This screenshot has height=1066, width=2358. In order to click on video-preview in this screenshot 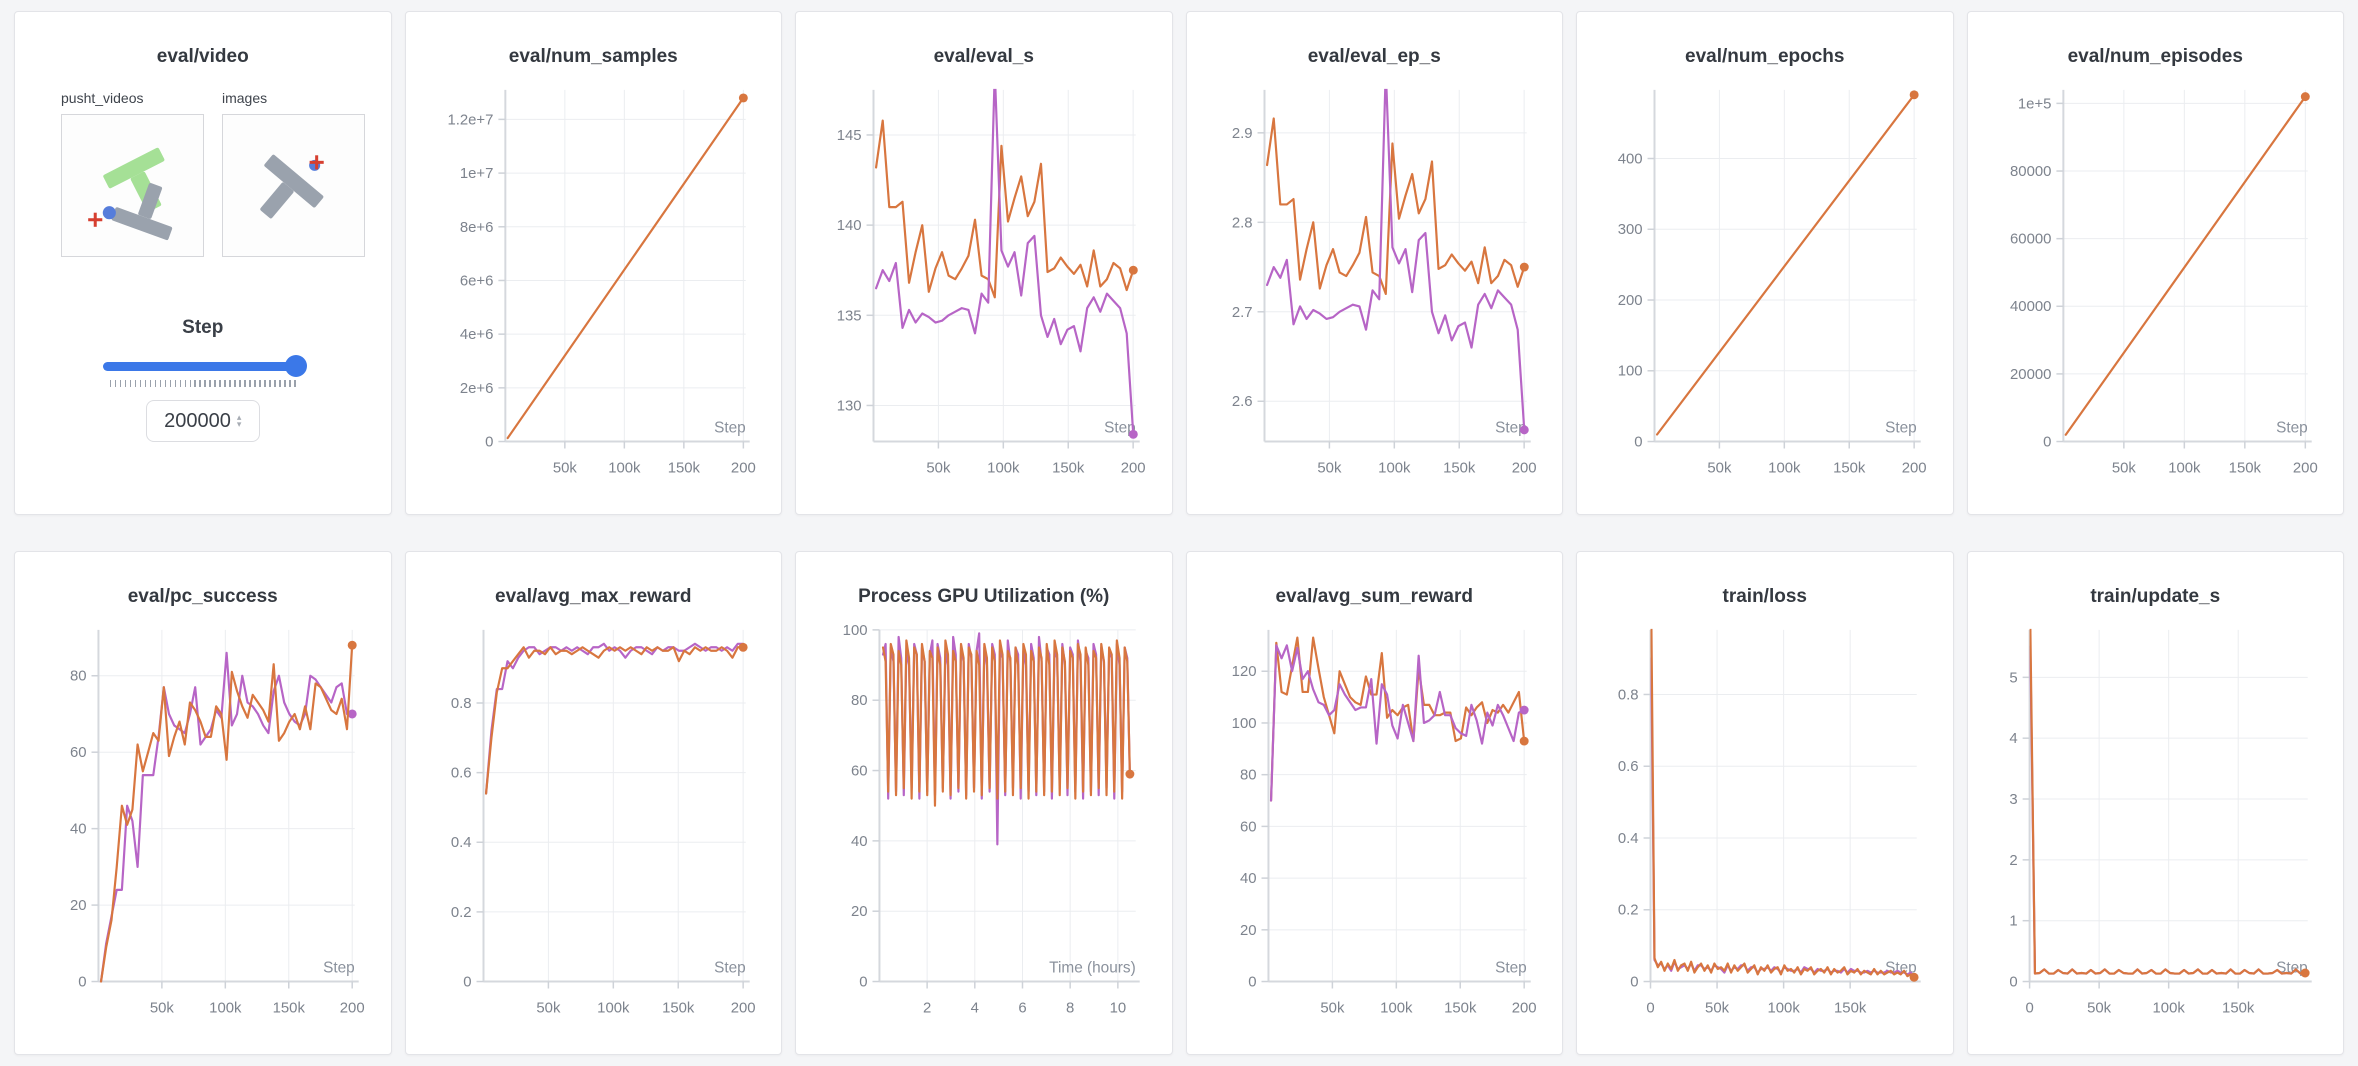, I will do `click(132, 185)`.